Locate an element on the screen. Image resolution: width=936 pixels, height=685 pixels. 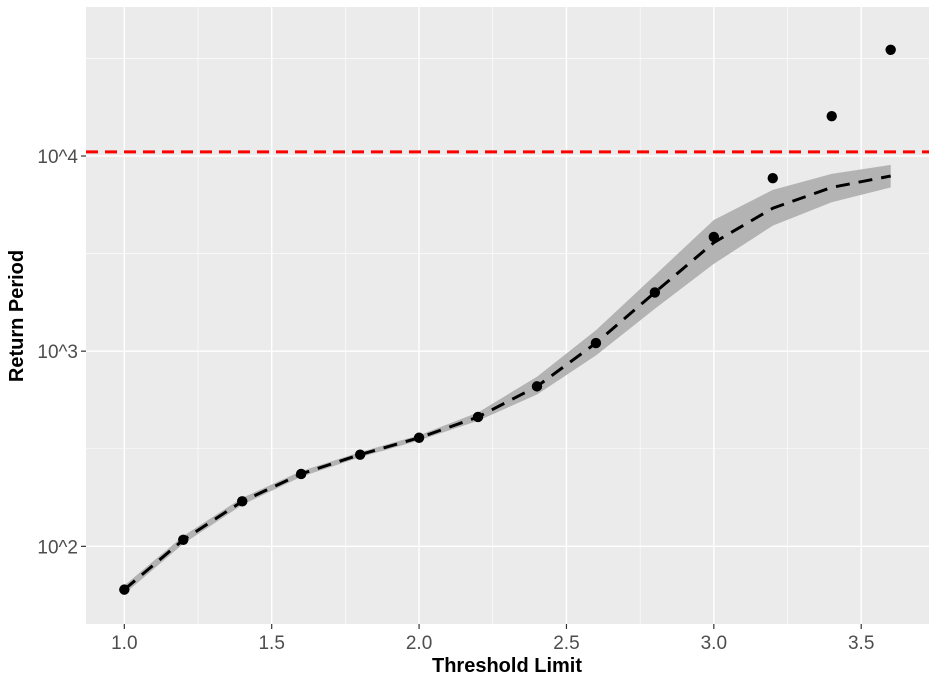
x-tick-label: 3.0 is located at coordinates (714, 643).